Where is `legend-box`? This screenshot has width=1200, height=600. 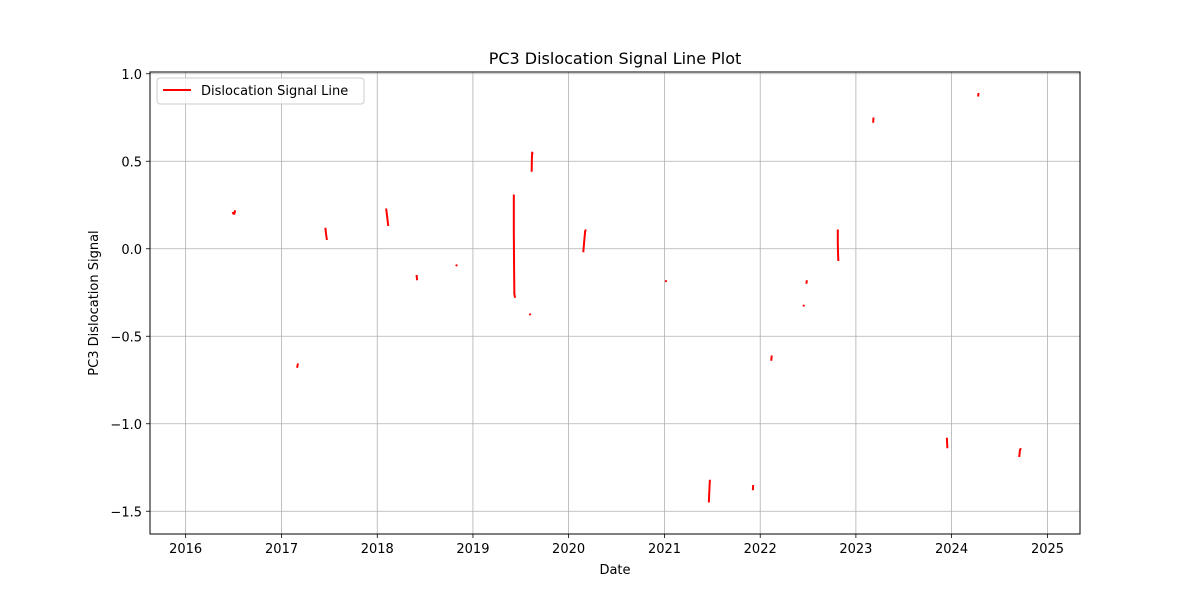 legend-box is located at coordinates (260, 91).